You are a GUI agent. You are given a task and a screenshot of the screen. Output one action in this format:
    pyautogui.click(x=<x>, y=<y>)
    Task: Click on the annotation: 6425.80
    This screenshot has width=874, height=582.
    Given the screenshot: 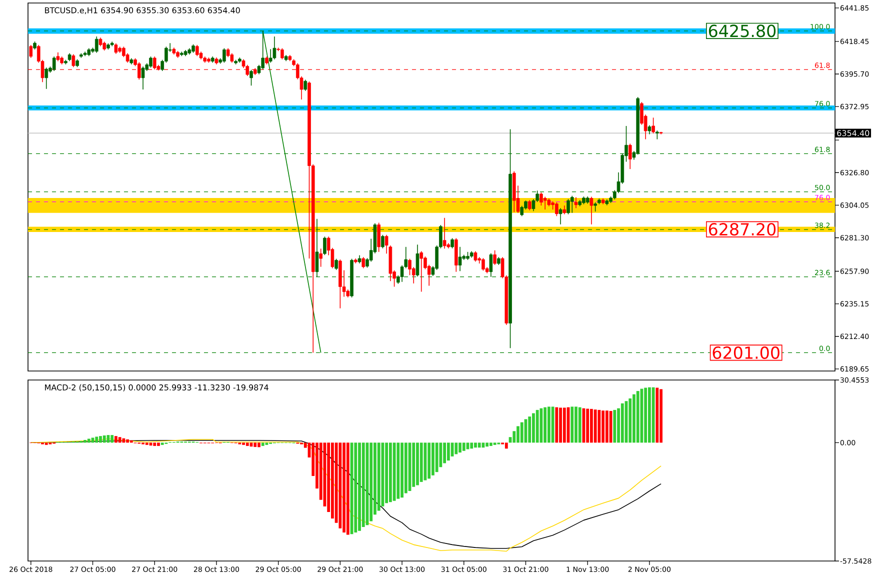 What is the action you would take?
    pyautogui.click(x=742, y=31)
    